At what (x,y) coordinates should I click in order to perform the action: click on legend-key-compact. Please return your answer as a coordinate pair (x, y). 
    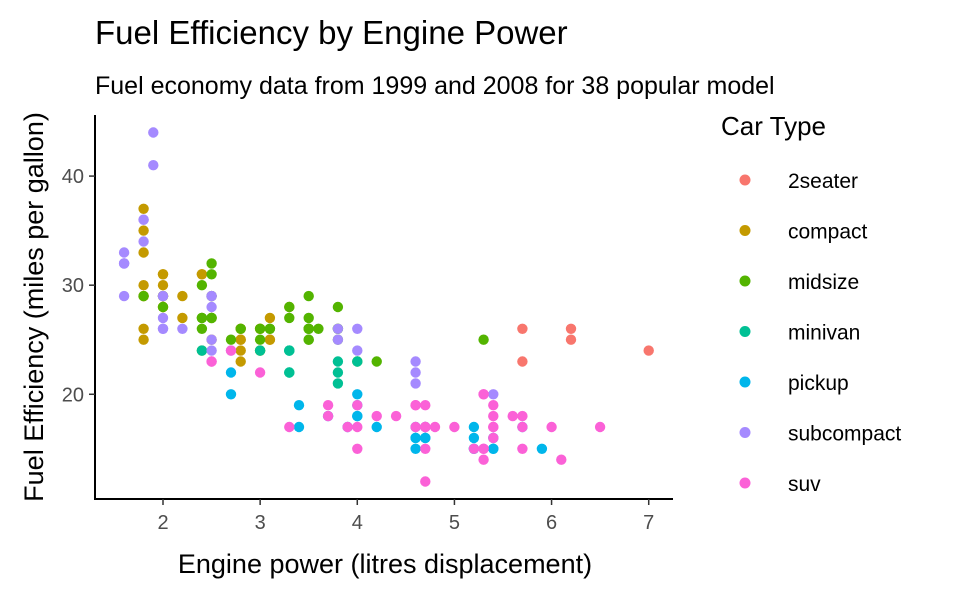
    Looking at the image, I should click on (745, 230).